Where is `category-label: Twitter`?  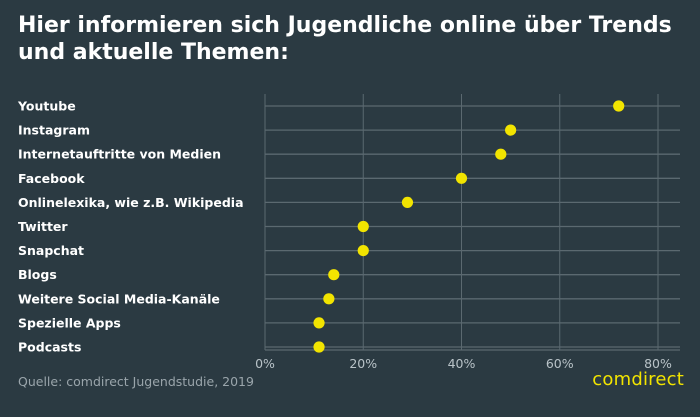 category-label: Twitter is located at coordinates (43, 226).